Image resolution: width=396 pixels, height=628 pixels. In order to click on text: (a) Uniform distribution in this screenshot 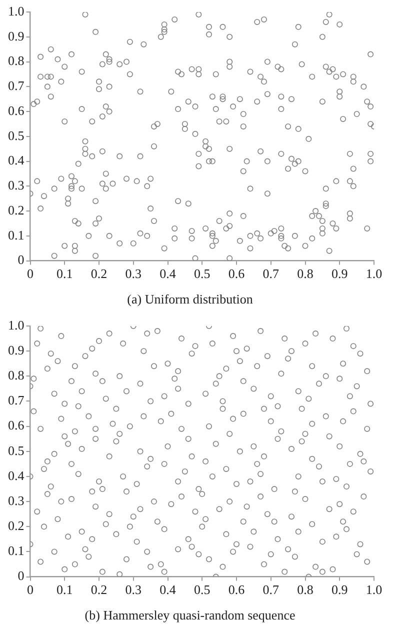, I will do `click(190, 299)`.